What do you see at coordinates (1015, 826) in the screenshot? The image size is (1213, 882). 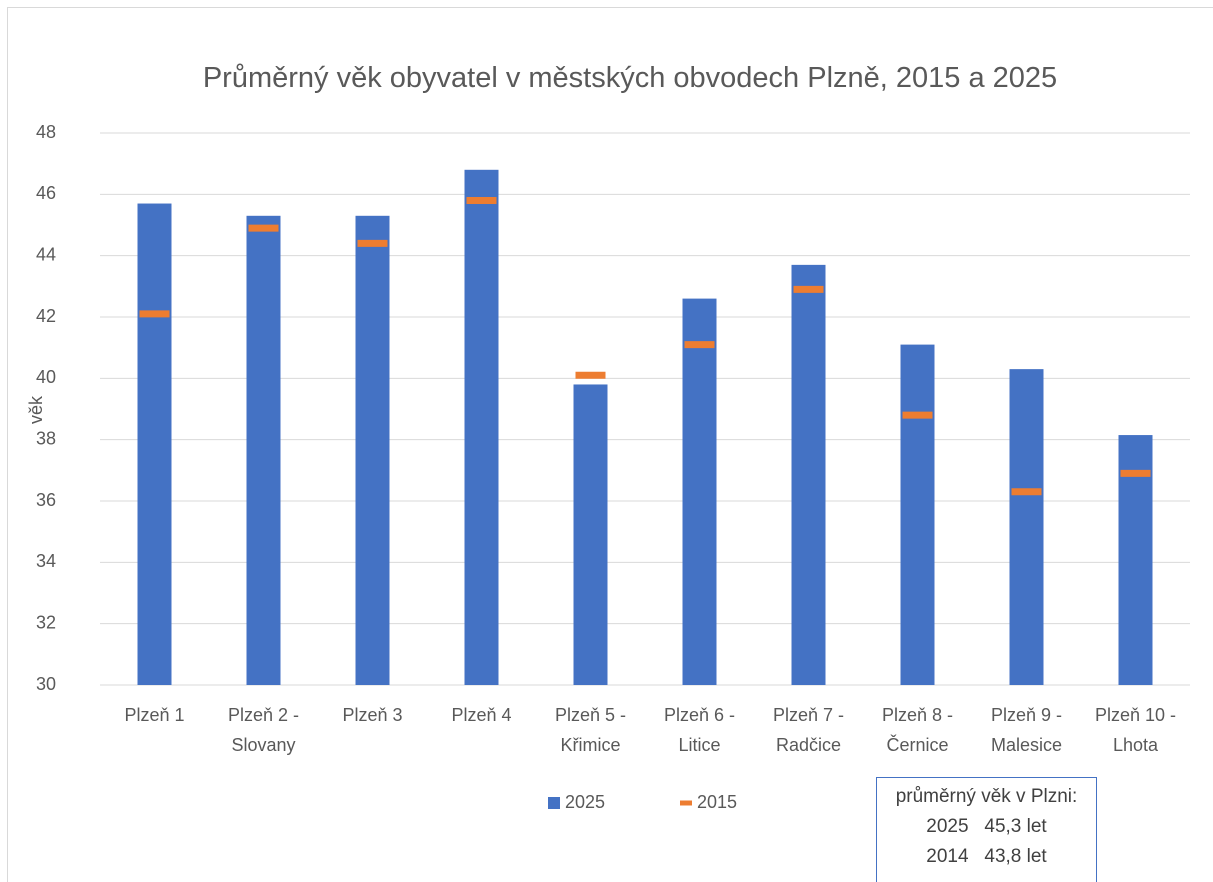 I see `annotation-value: 45,3 let` at bounding box center [1015, 826].